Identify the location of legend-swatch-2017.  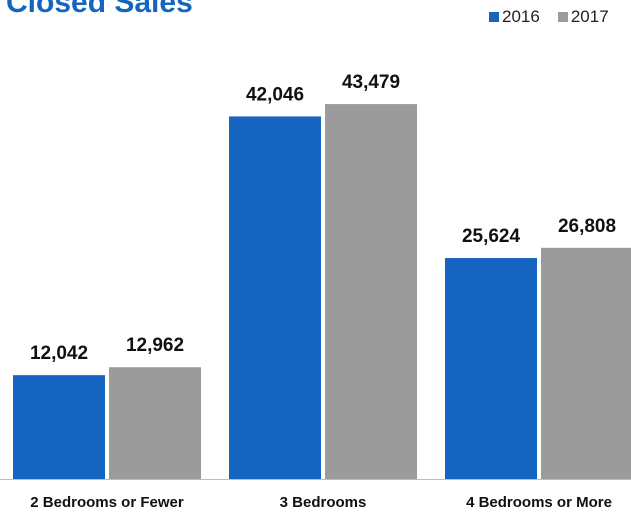
(562, 17).